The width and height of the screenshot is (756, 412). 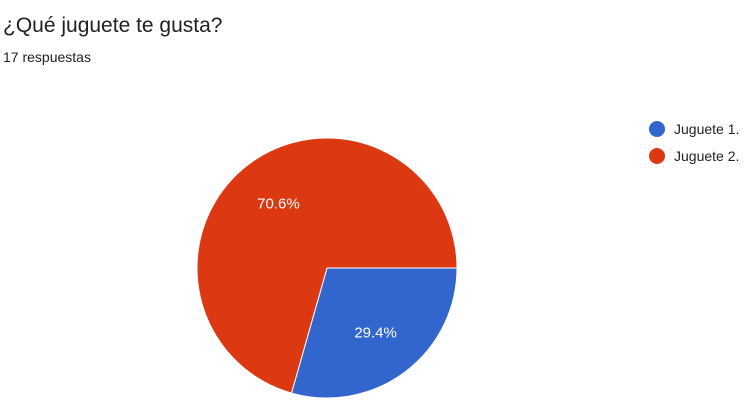 I want to click on pie-slice-label-2: 70.6%, so click(x=278, y=204).